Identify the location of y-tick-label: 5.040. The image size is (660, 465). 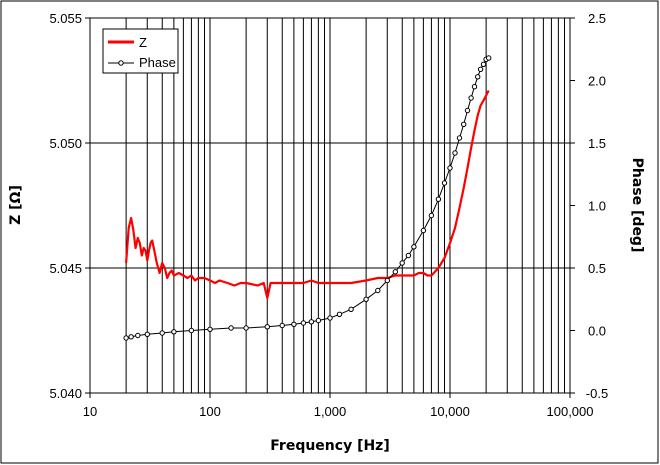
(65, 393).